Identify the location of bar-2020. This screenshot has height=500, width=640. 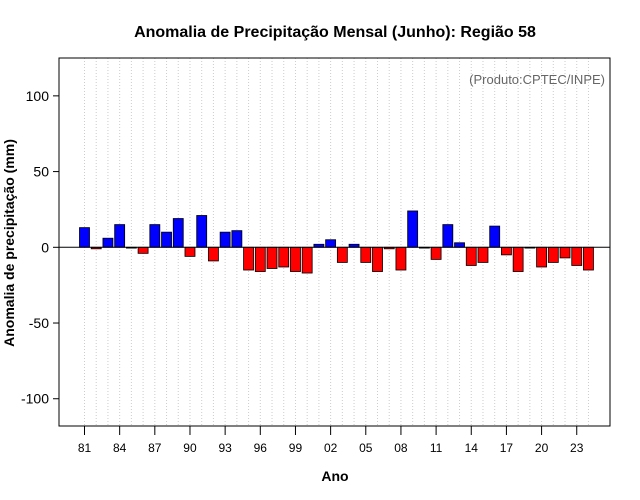
(541, 257).